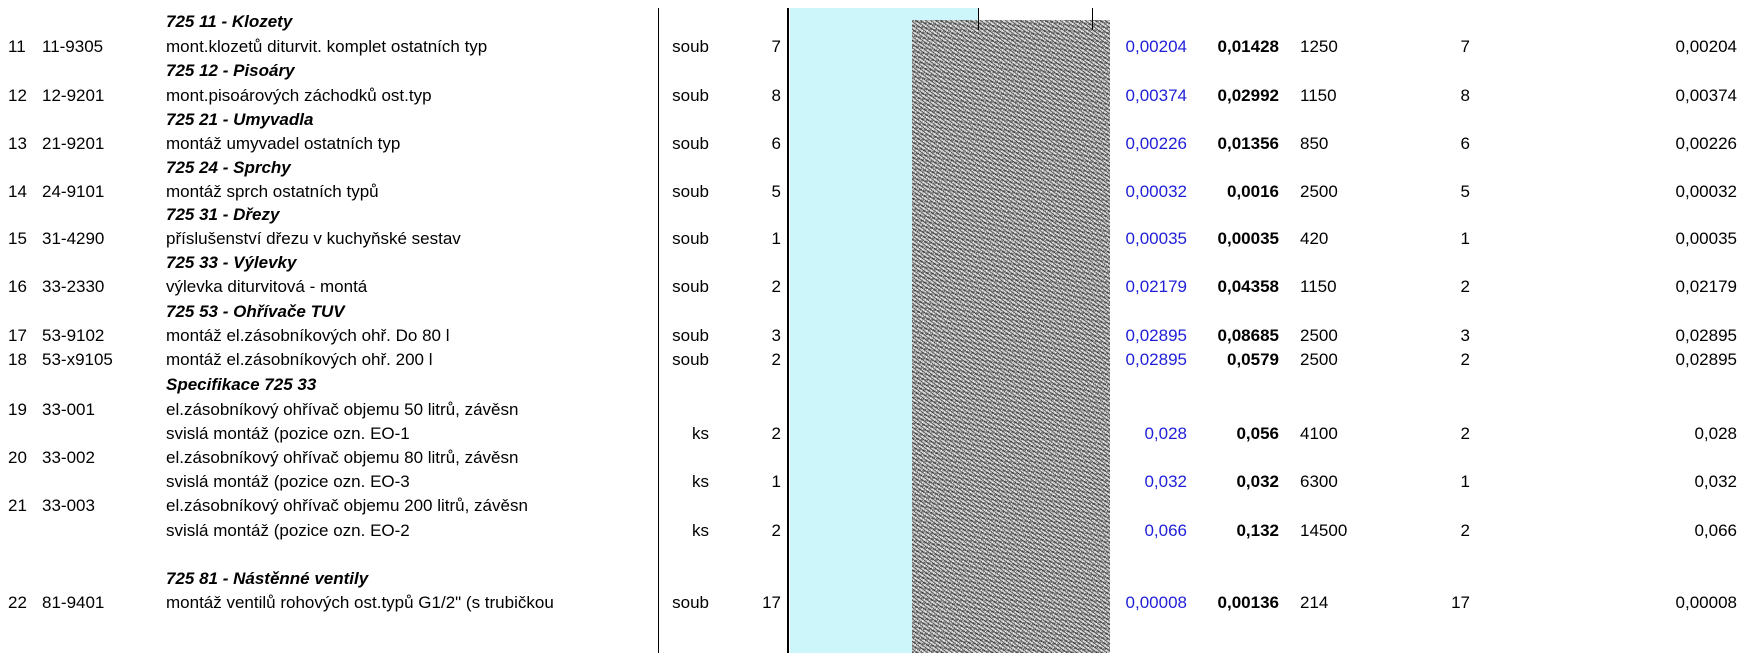 The width and height of the screenshot is (1742, 653). What do you see at coordinates (229, 21) in the screenshot?
I see `section-title: 725 11 - Klozety` at bounding box center [229, 21].